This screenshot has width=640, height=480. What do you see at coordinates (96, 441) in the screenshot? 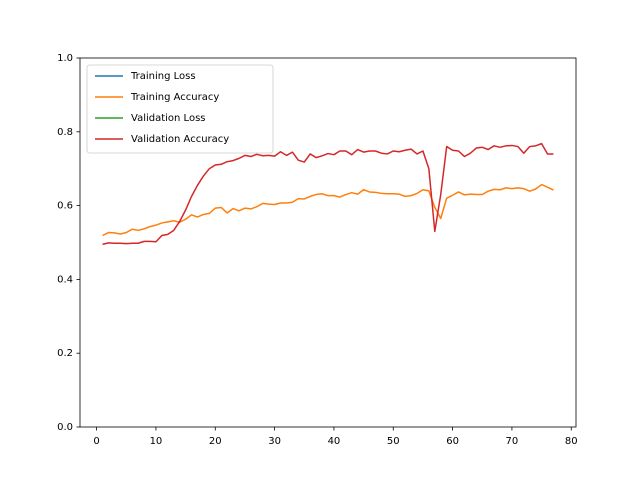
I see `x-tick-label: 0` at bounding box center [96, 441].